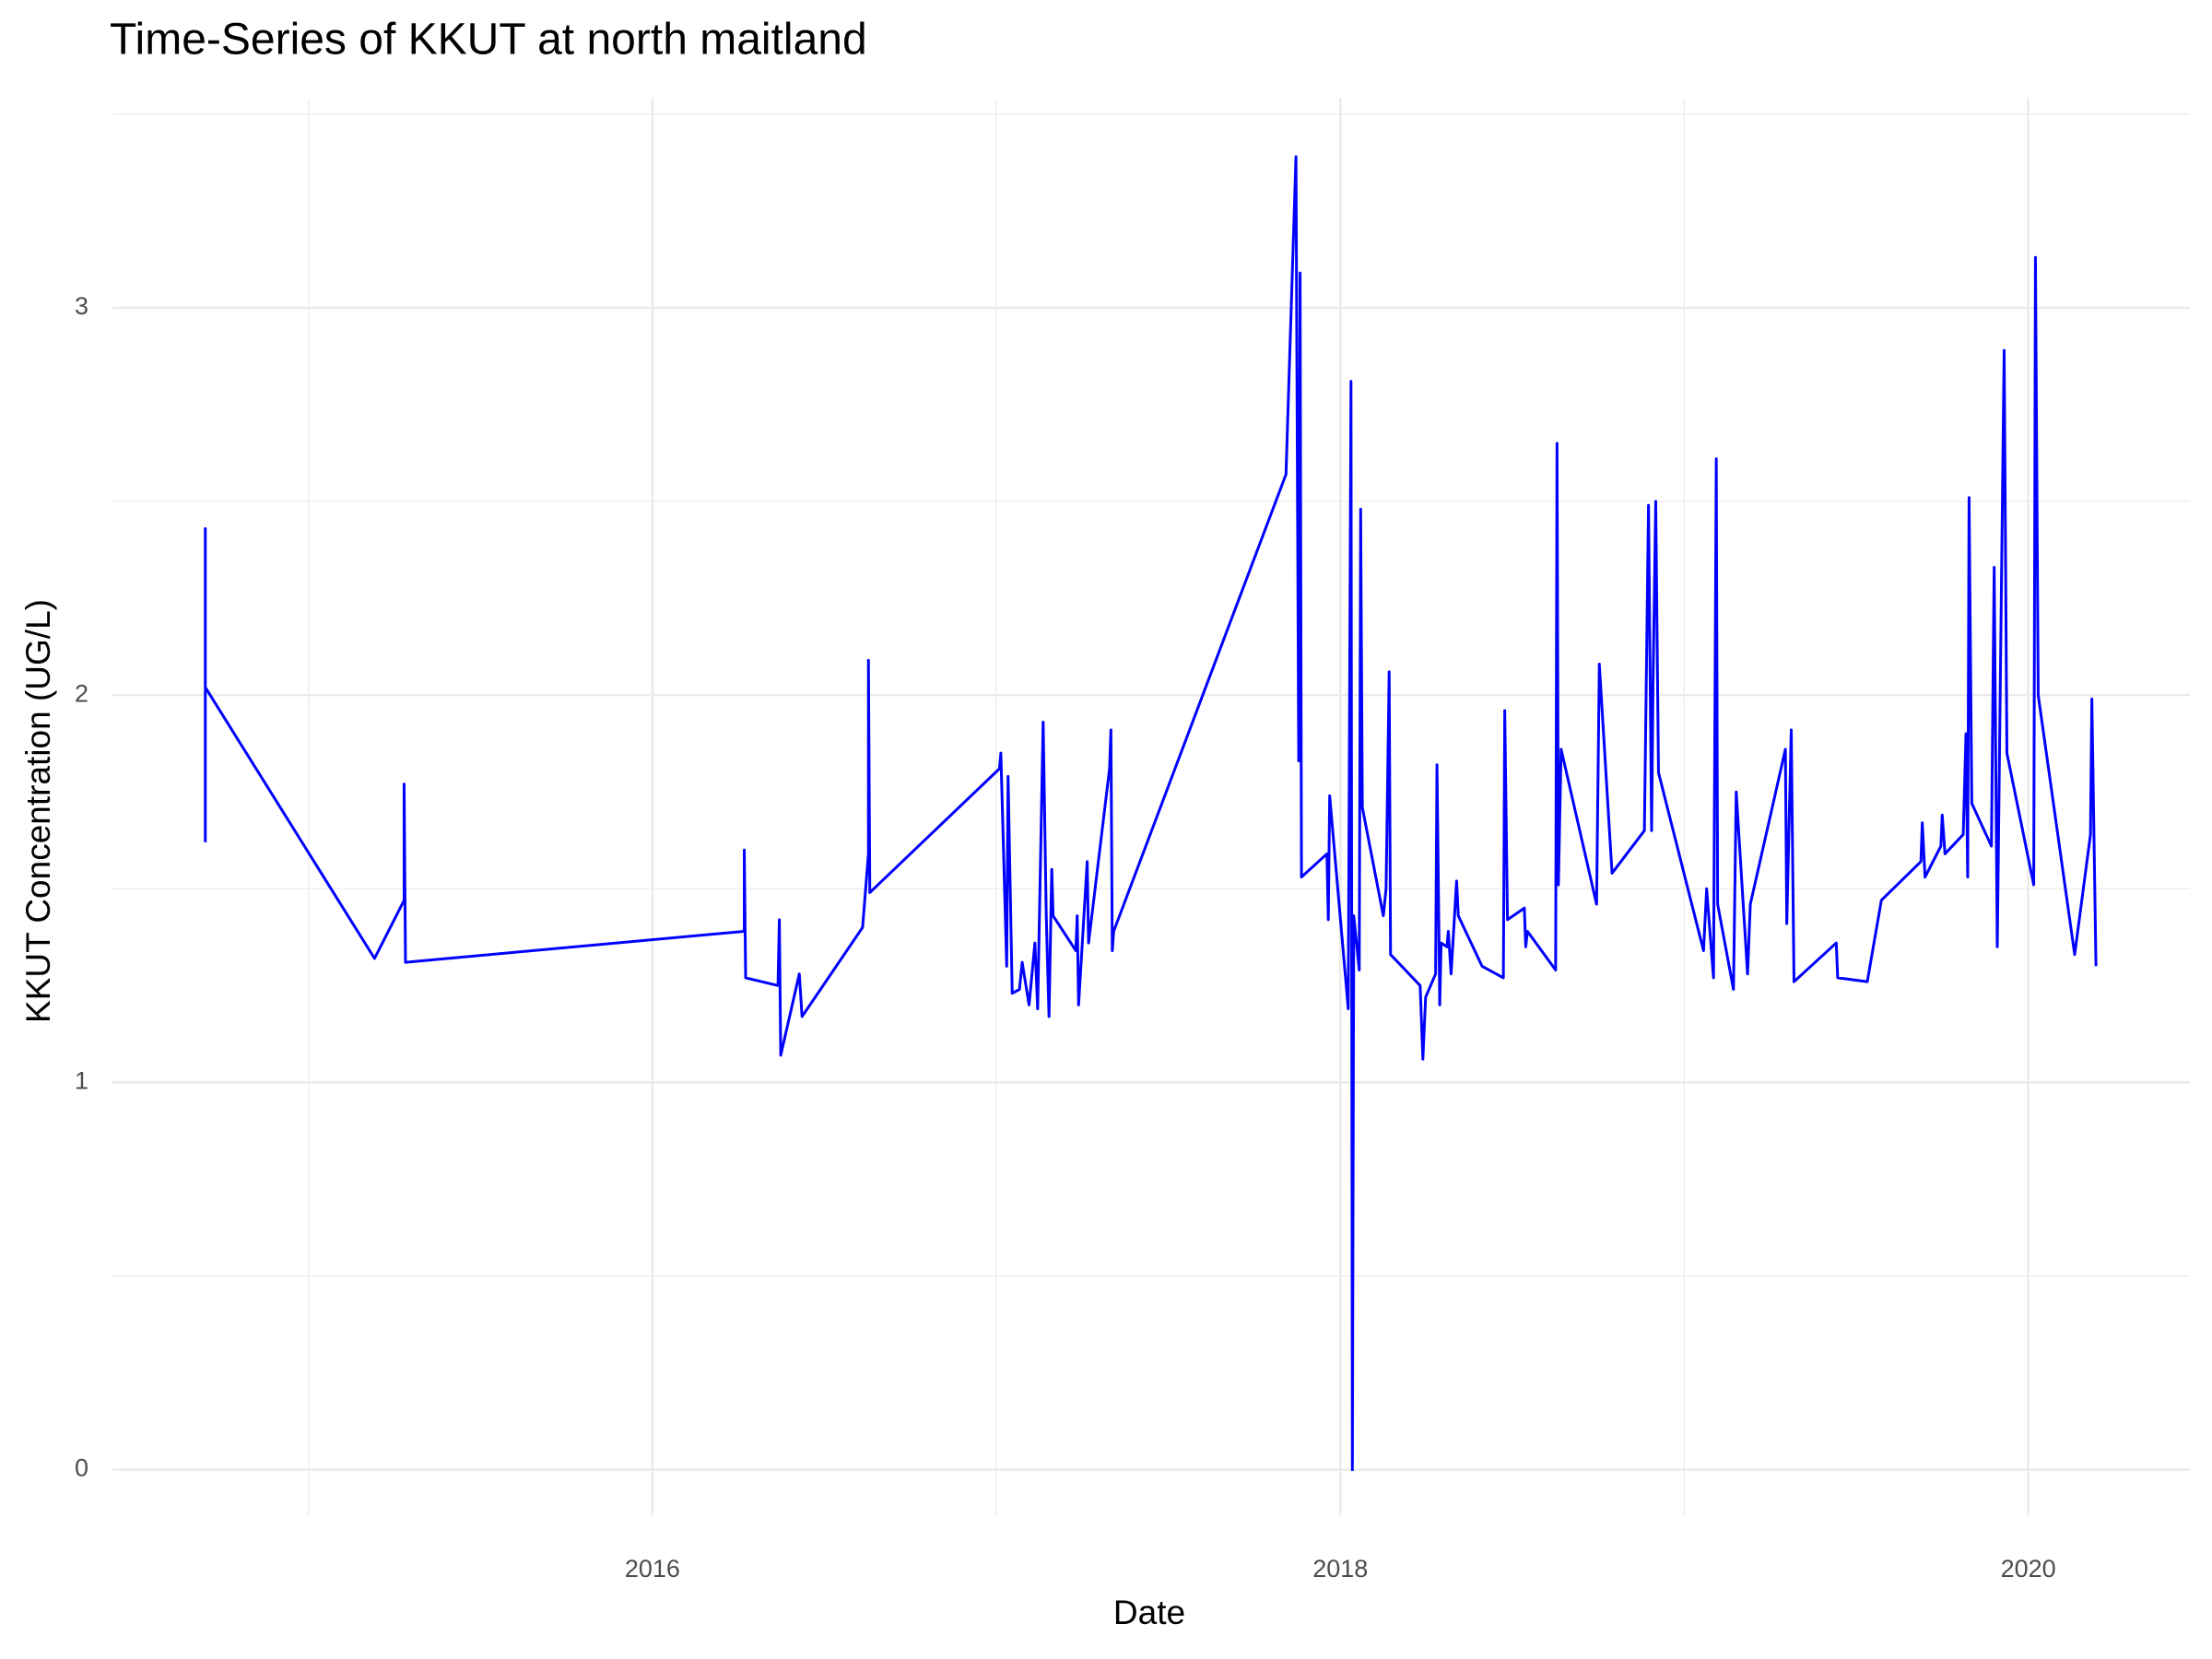 This screenshot has height=1659, width=2212. Describe the element at coordinates (81, 693) in the screenshot. I see `y-tick-label: 2` at that location.